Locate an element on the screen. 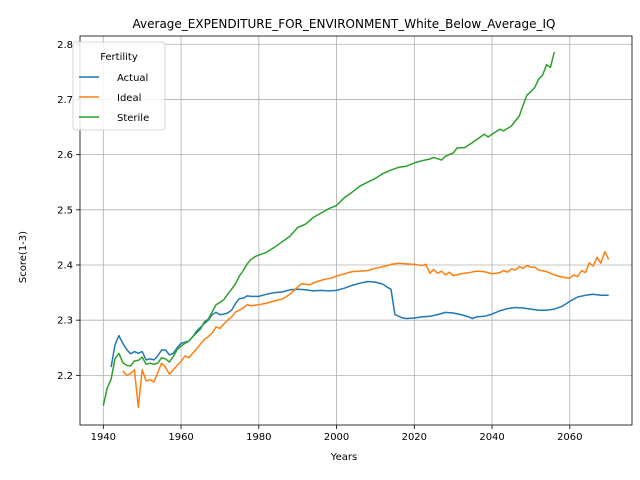 Image resolution: width=640 pixels, height=480 pixels. legend-box is located at coordinates (119, 86).